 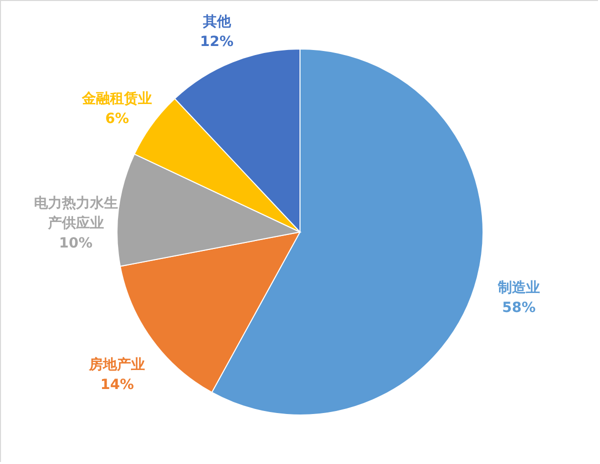 I want to click on data-label: 12%, so click(x=217, y=42).